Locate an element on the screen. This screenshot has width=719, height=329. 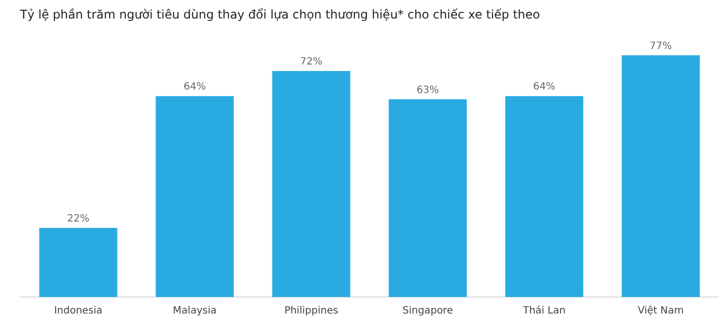
data-label: 63% is located at coordinates (427, 90).